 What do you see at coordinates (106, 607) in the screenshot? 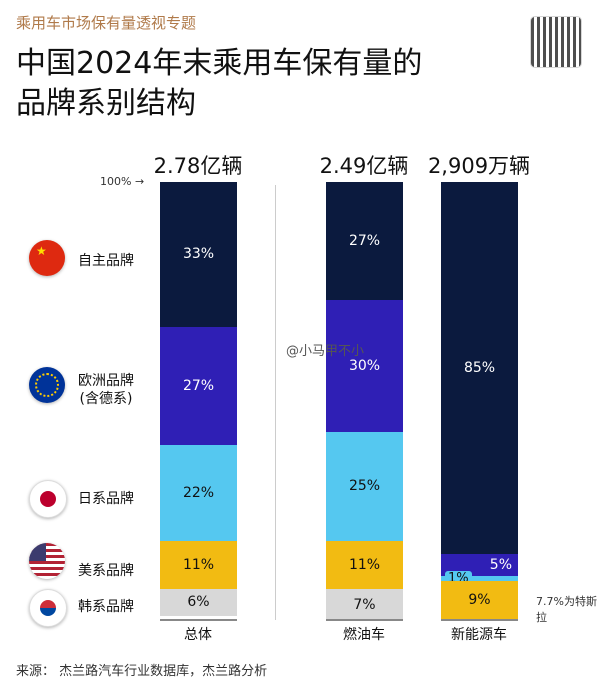
I see `legend-label: 韩系品牌` at bounding box center [106, 607].